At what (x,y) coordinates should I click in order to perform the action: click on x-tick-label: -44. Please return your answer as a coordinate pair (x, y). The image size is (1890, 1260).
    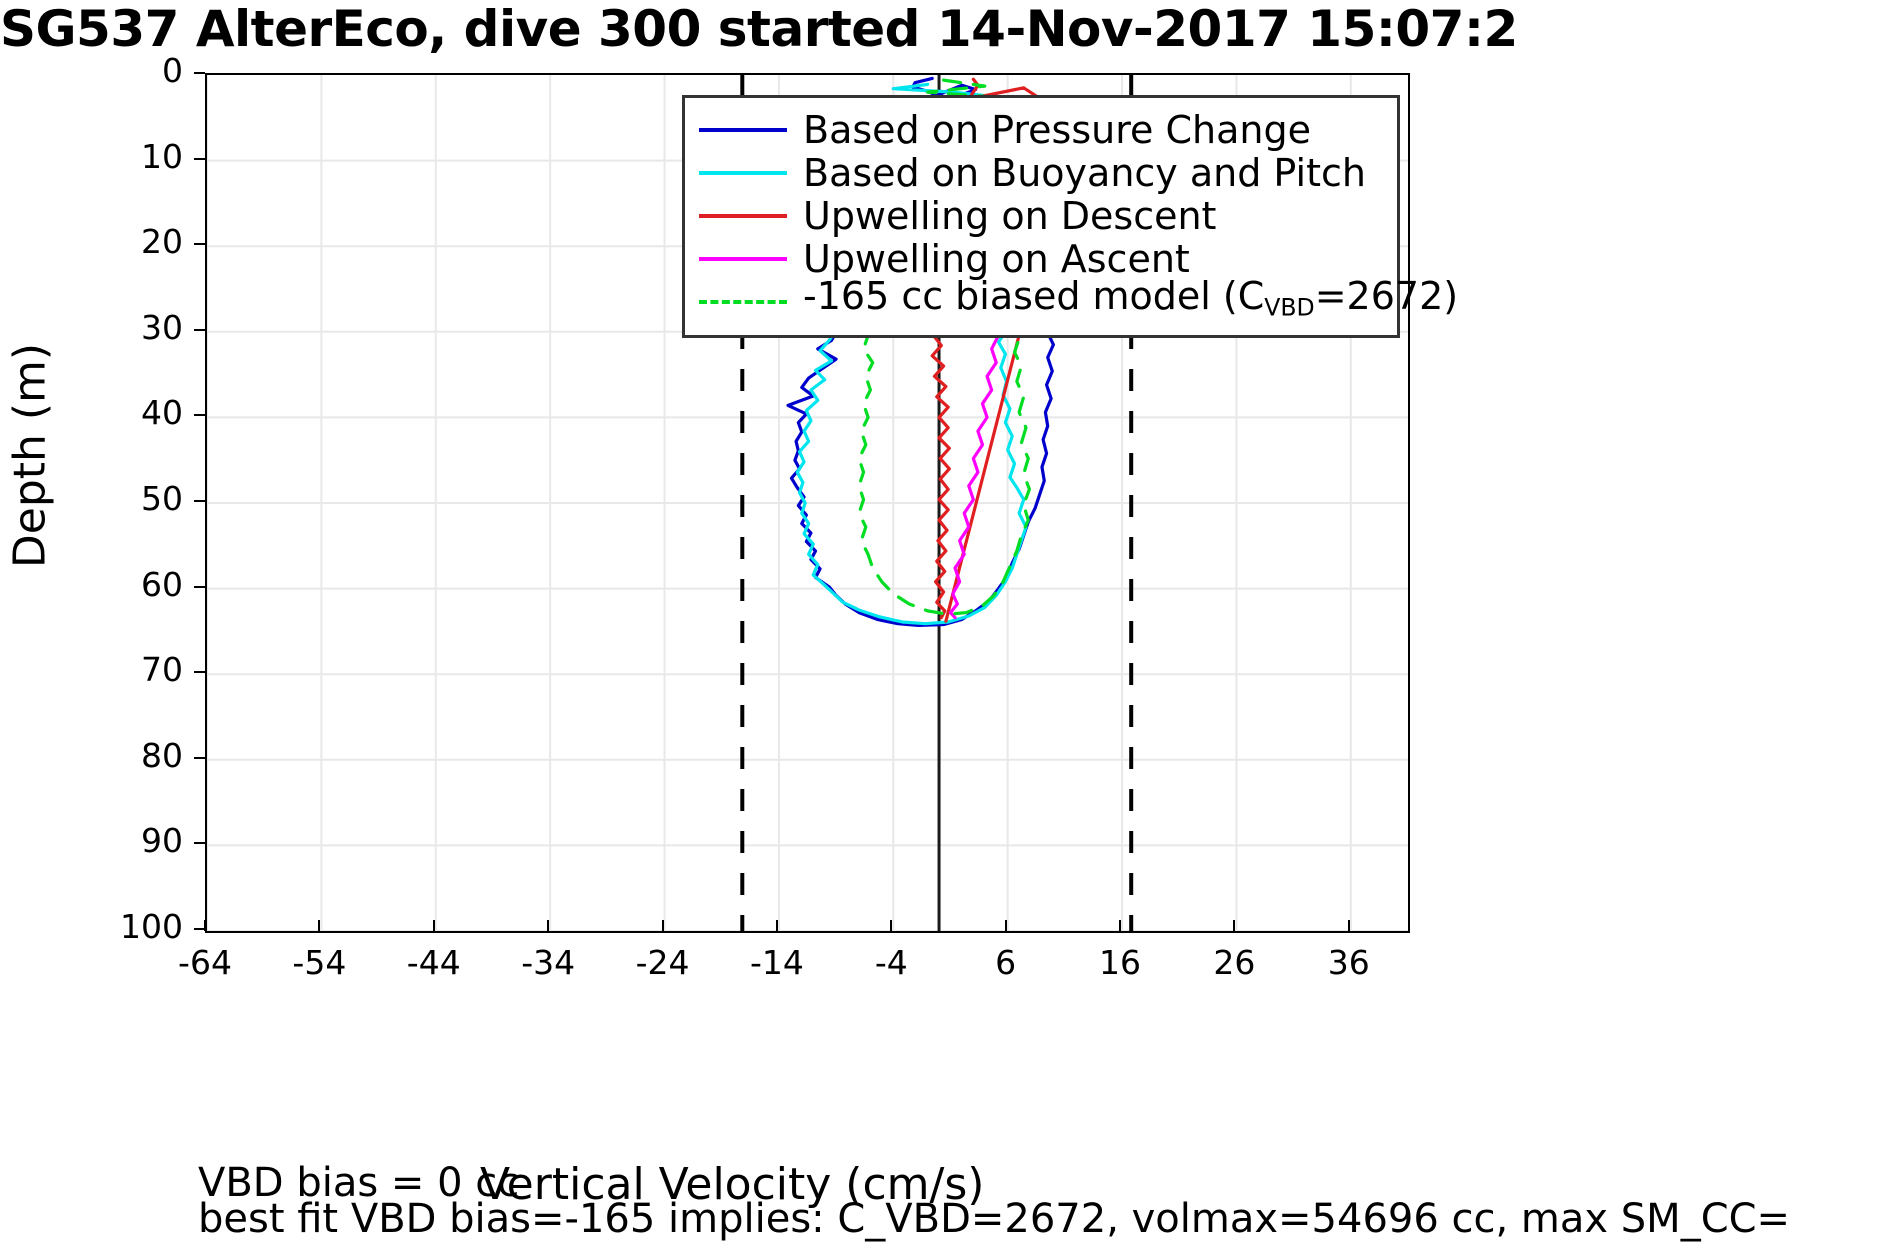
    Looking at the image, I should click on (433, 962).